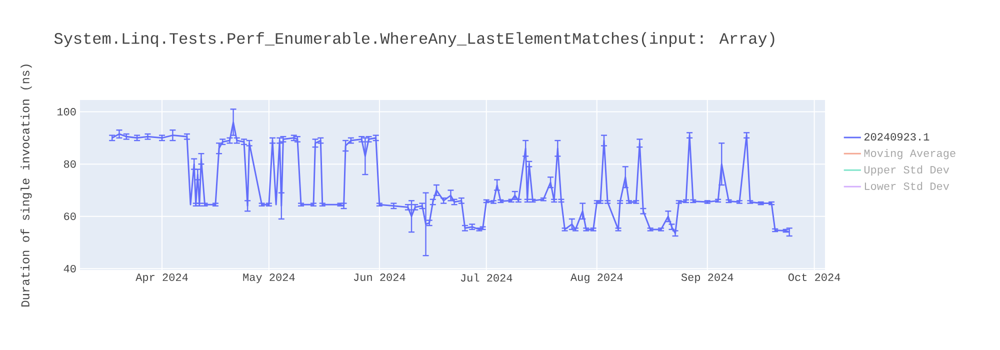  Describe the element at coordinates (380, 277) in the screenshot. I see `x-tick-label: Jun 2024` at that location.